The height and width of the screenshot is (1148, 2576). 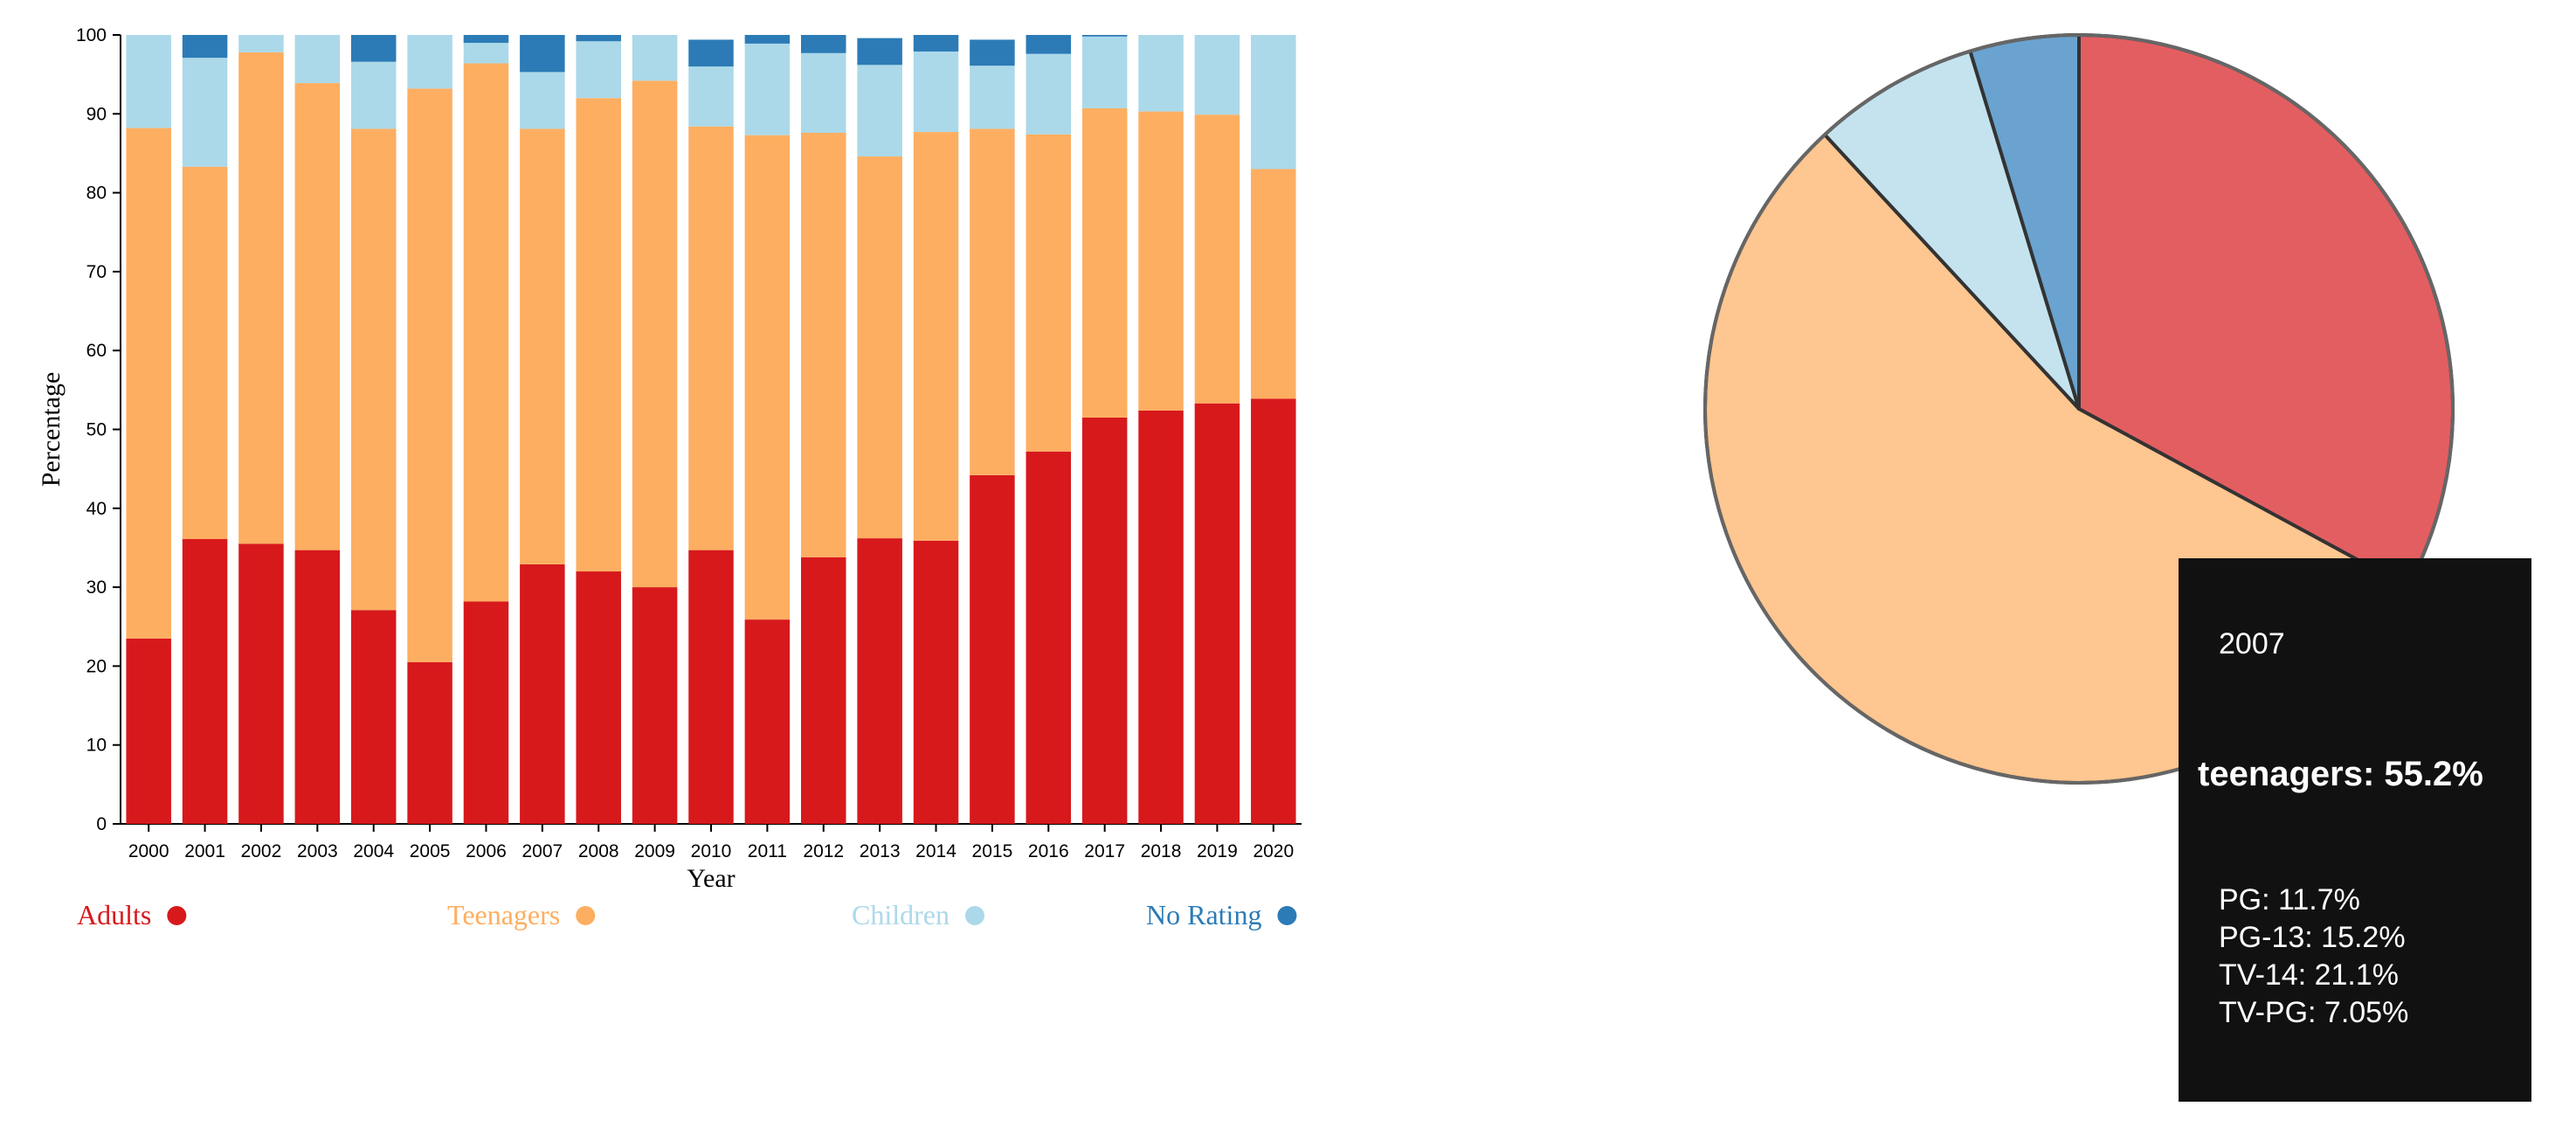 I want to click on bar-adults-2002, so click(x=261, y=683).